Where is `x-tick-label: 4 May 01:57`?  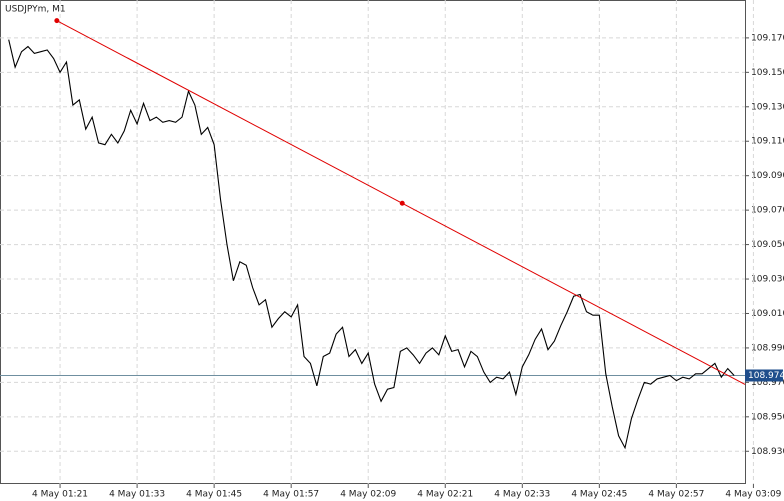 x-tick-label: 4 May 01:57 is located at coordinates (291, 495).